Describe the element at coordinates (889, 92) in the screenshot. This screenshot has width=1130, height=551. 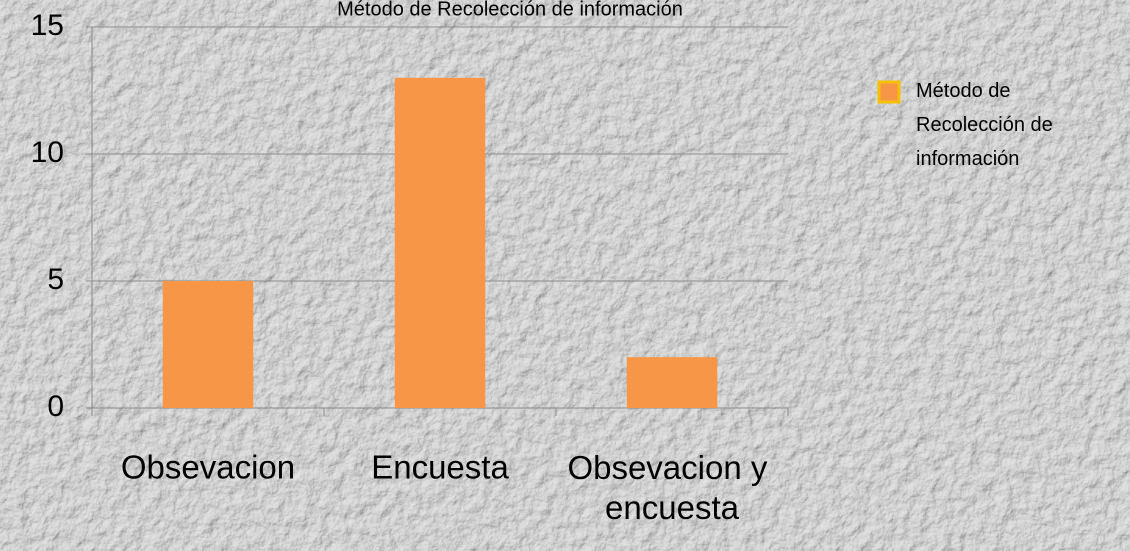
I see `legend-swatch` at that location.